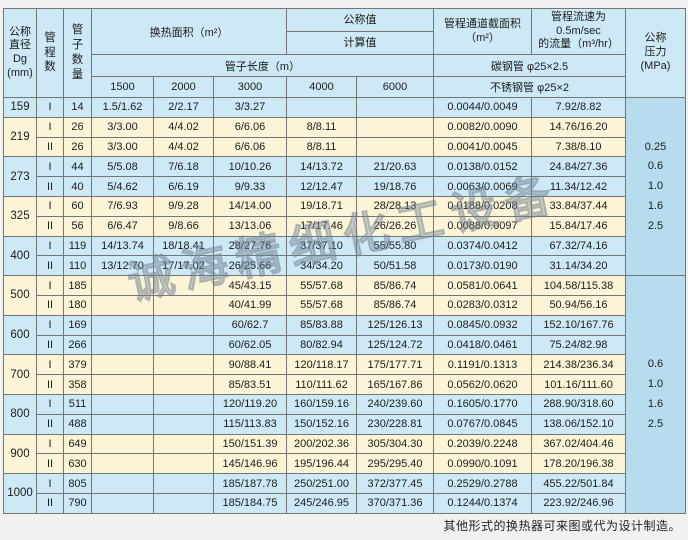 Image resolution: width=688 pixels, height=540 pixels. I want to click on pressure-cell: 0.25 0.6 1.0 1.6 2.5, so click(655, 186).